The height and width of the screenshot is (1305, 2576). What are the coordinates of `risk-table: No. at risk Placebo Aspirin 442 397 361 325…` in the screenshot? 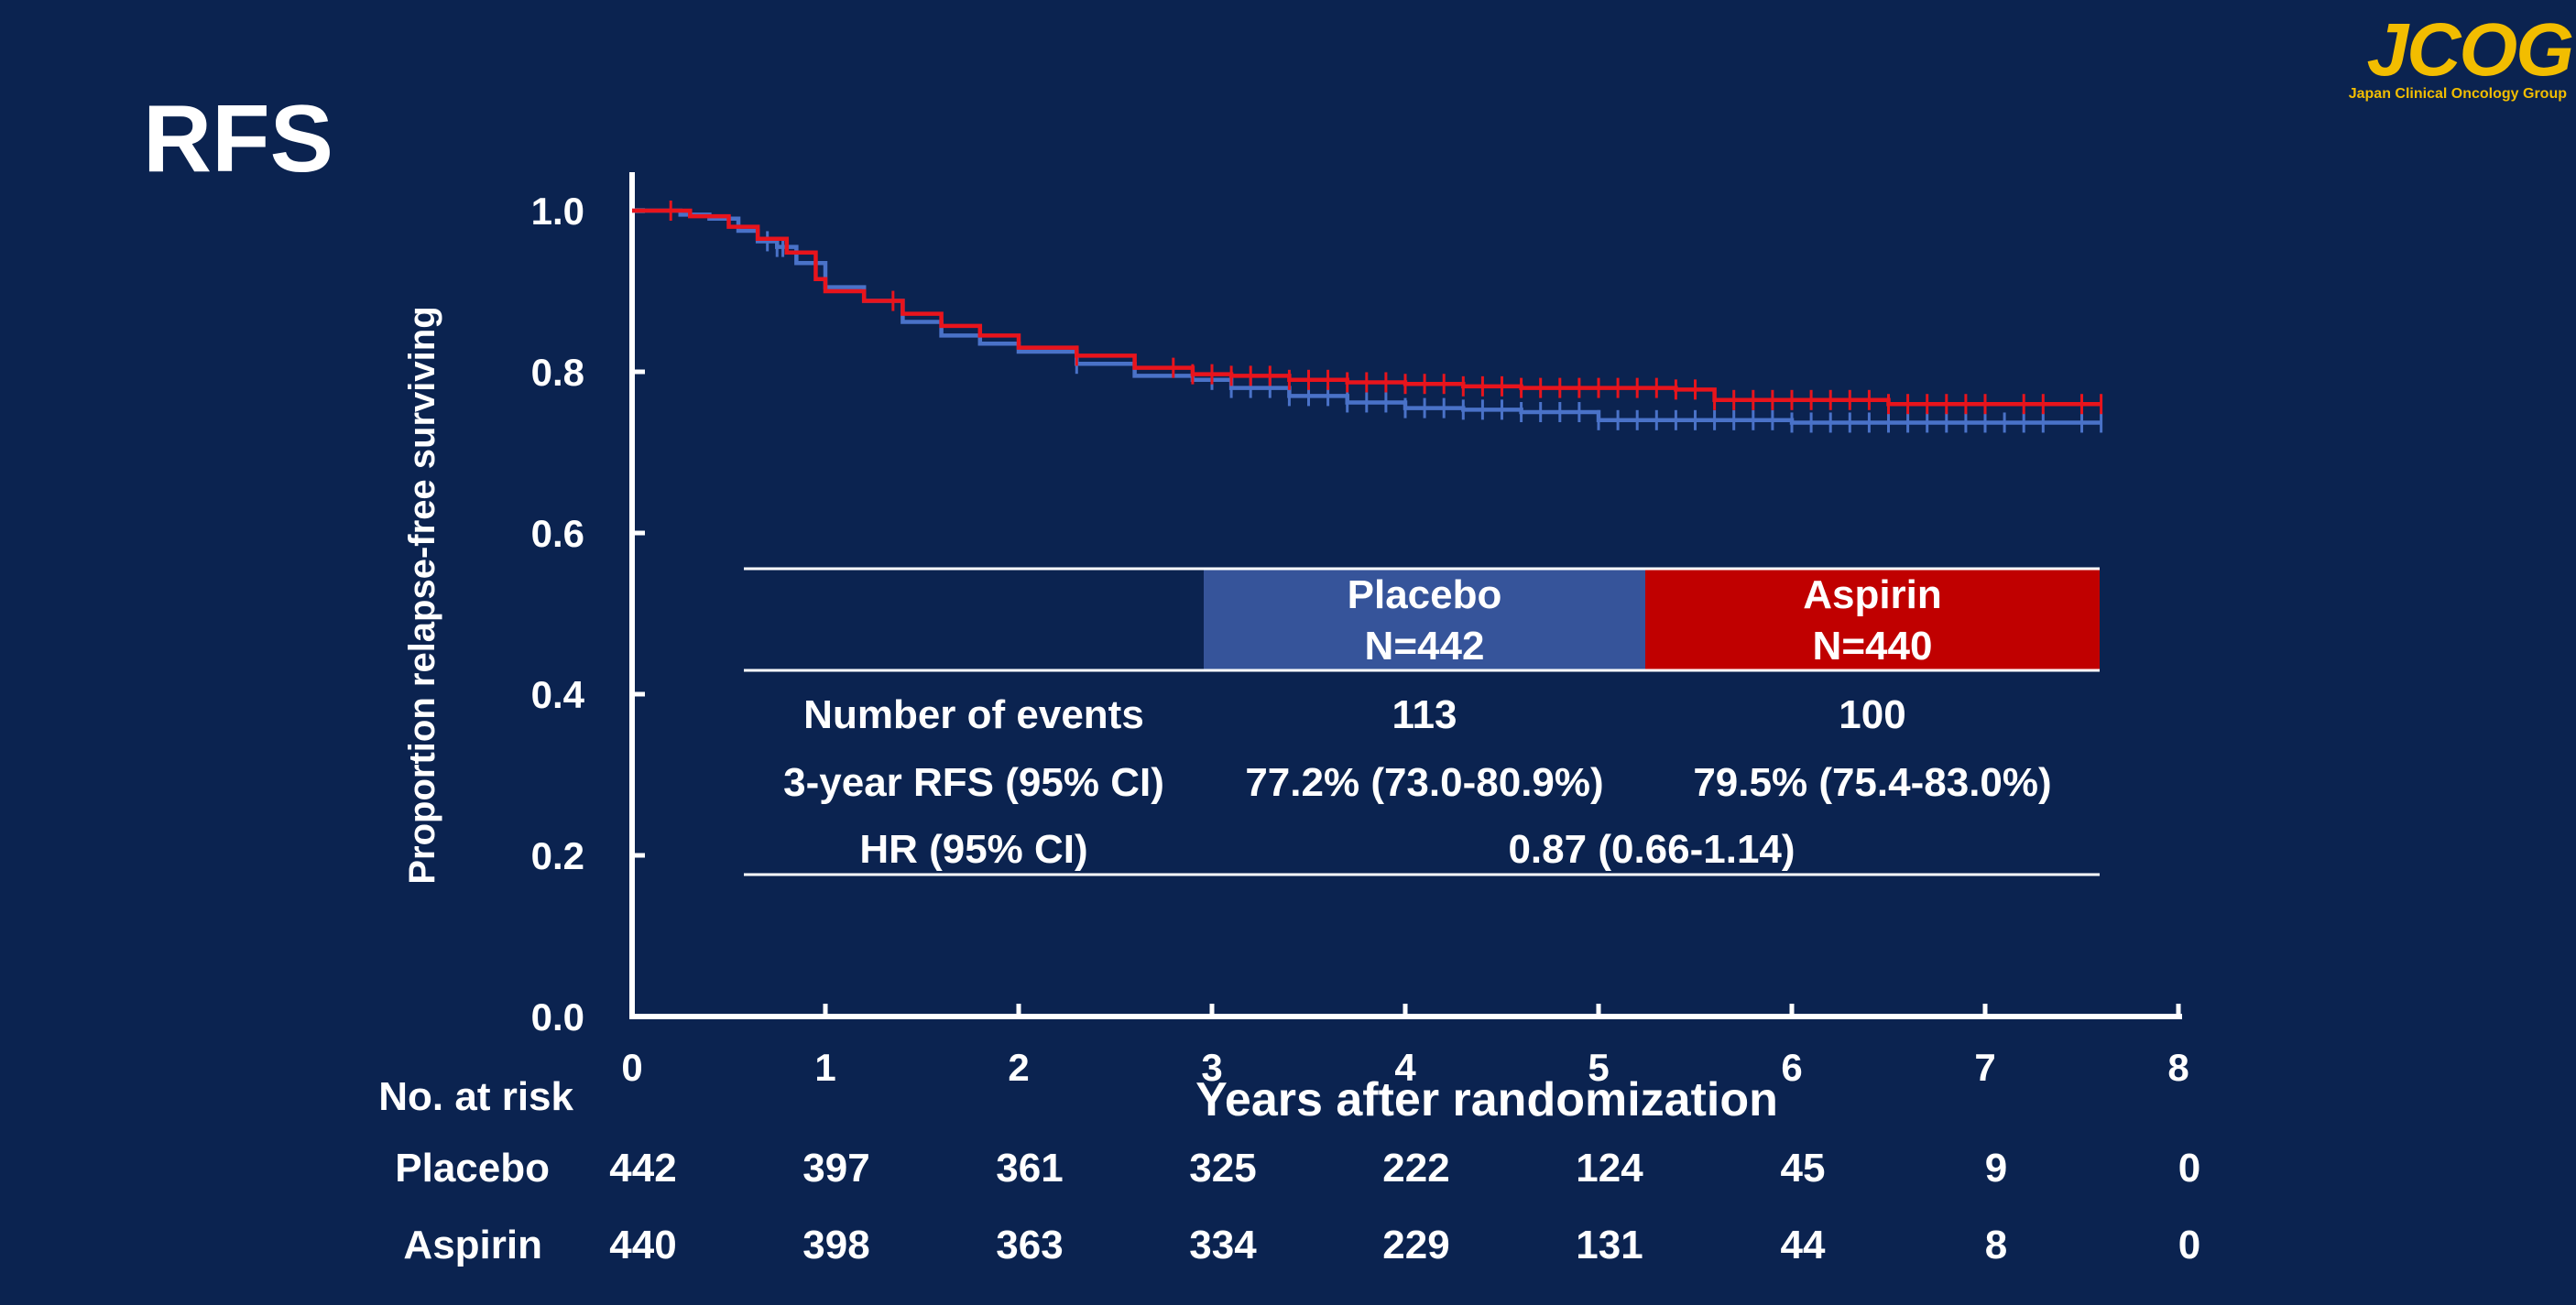 It's located at (1289, 1170).